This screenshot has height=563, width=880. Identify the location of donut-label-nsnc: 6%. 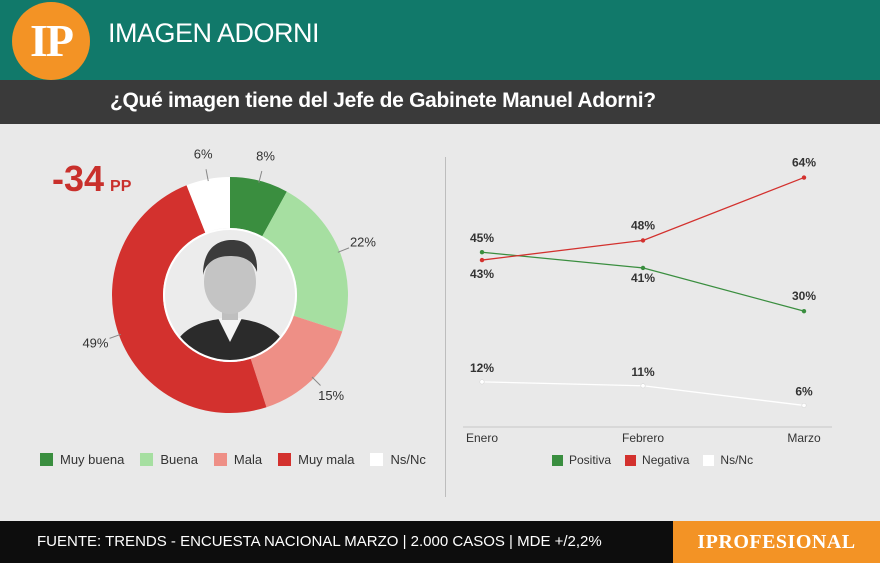
(203, 154).